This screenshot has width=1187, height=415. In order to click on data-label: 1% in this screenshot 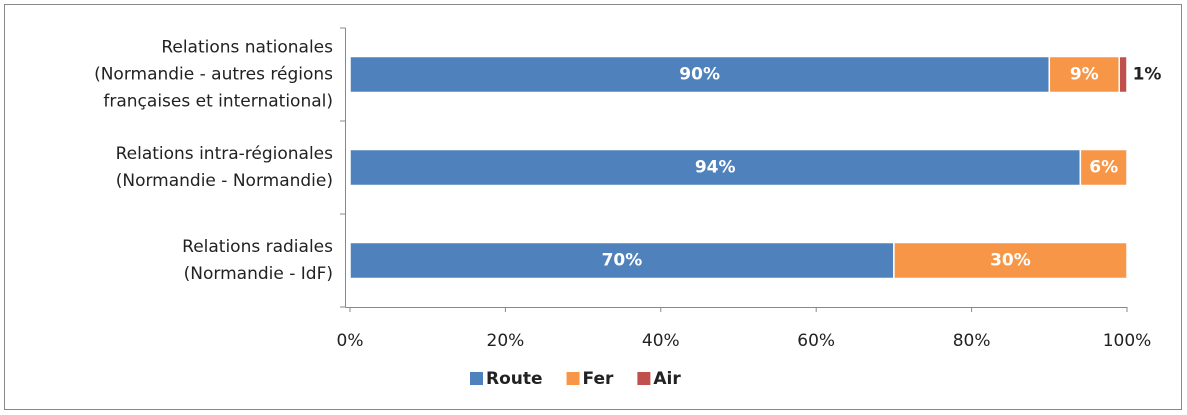, I will do `click(1147, 75)`.